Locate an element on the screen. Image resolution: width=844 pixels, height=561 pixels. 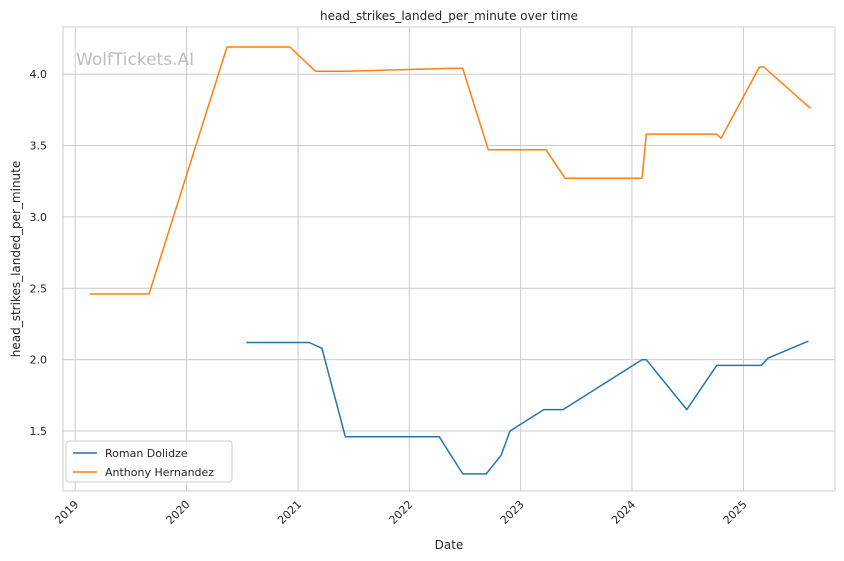
y-tick-label: 2.0 is located at coordinates (39, 360).